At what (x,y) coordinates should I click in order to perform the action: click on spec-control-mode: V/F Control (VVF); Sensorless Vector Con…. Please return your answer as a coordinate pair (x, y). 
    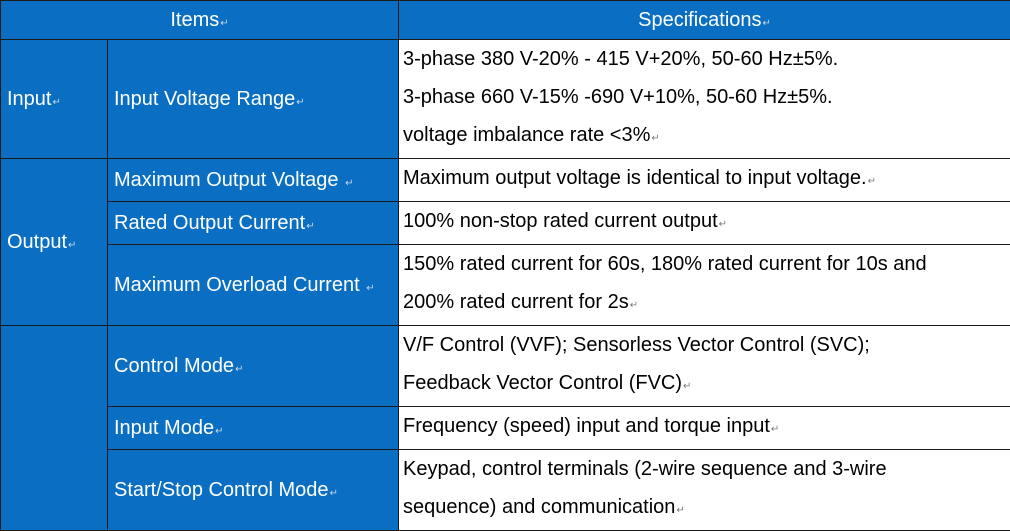
    Looking at the image, I should click on (704, 366).